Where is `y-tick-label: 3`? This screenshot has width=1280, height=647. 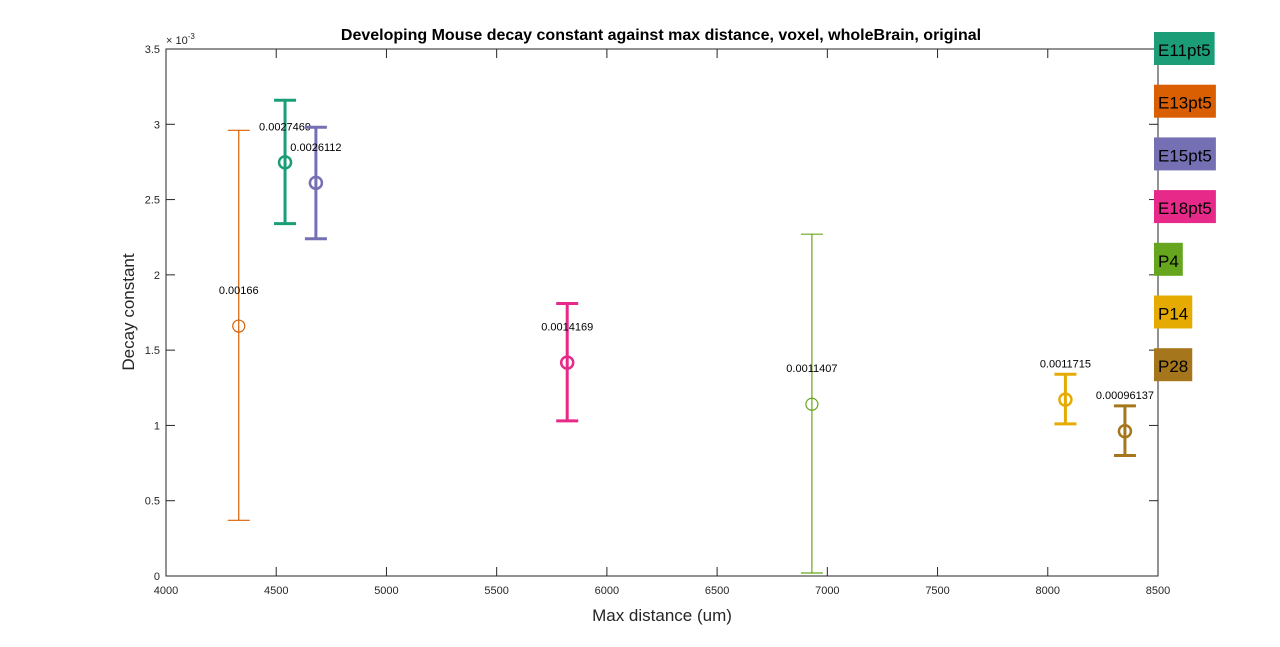
y-tick-label: 3 is located at coordinates (157, 125).